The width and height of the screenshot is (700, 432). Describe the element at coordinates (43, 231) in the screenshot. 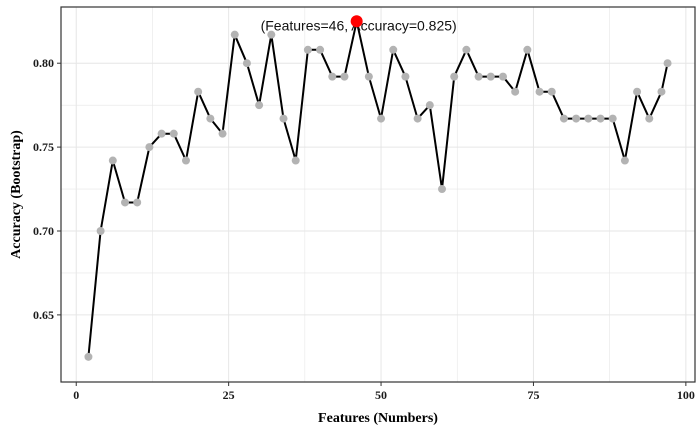

I see `y-tick-label: 0.70` at that location.